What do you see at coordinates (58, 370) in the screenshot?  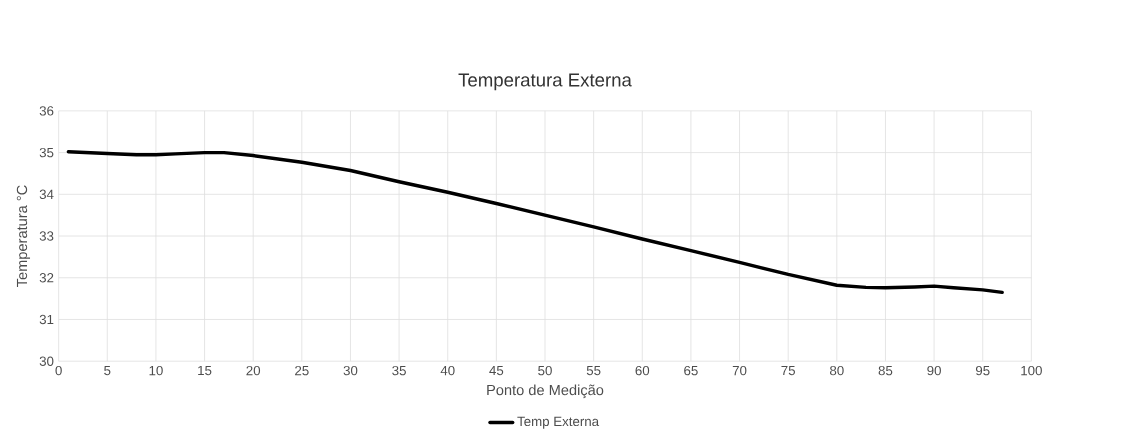 I see `x-tick-label: 0` at bounding box center [58, 370].